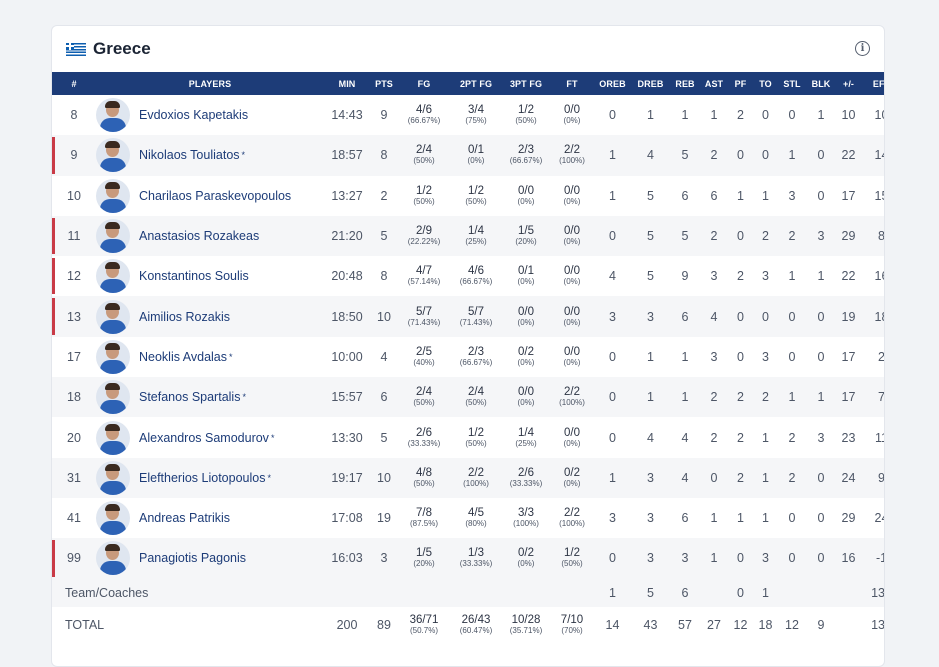 This screenshot has width=939, height=667. What do you see at coordinates (878, 83) in the screenshot?
I see `column-header: EFF` at bounding box center [878, 83].